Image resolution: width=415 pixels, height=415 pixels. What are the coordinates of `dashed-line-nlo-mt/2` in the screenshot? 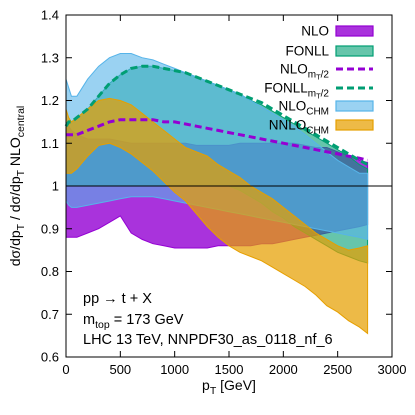 It's located at (217, 140).